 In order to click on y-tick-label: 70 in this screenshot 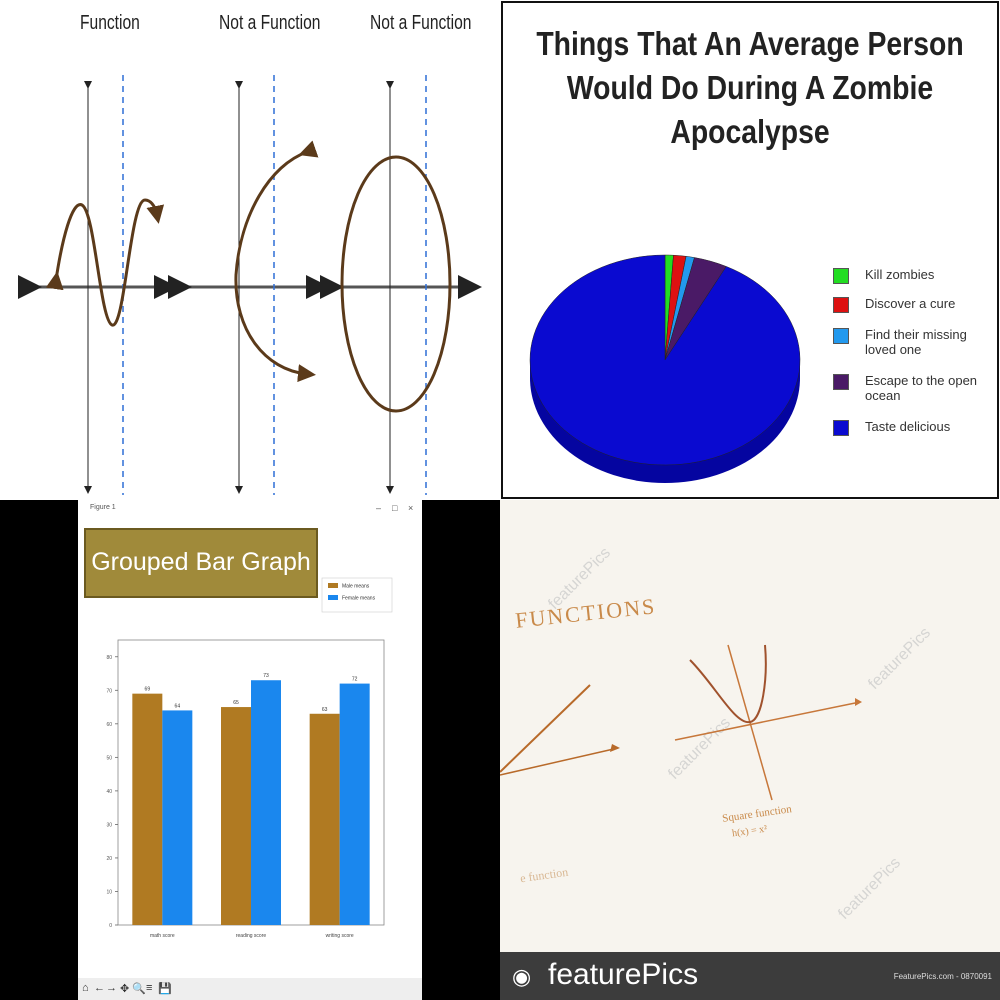, I will do `click(109, 691)`.